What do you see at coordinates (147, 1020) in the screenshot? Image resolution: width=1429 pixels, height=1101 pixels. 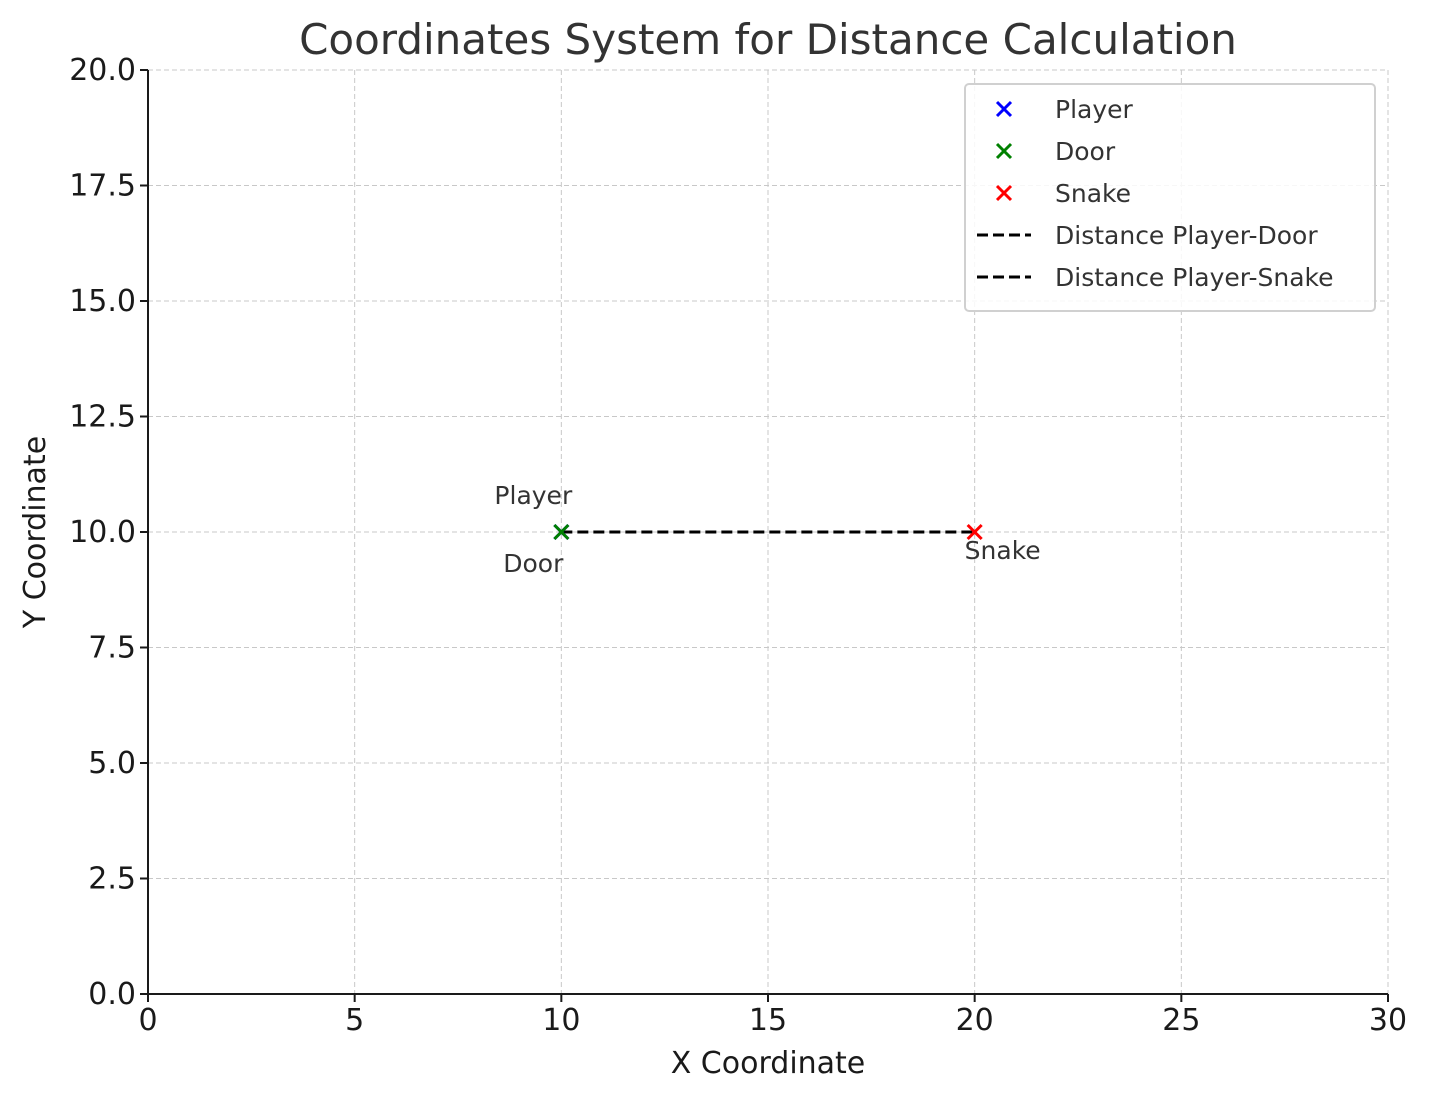 I see `x-tick-label: 0` at bounding box center [147, 1020].